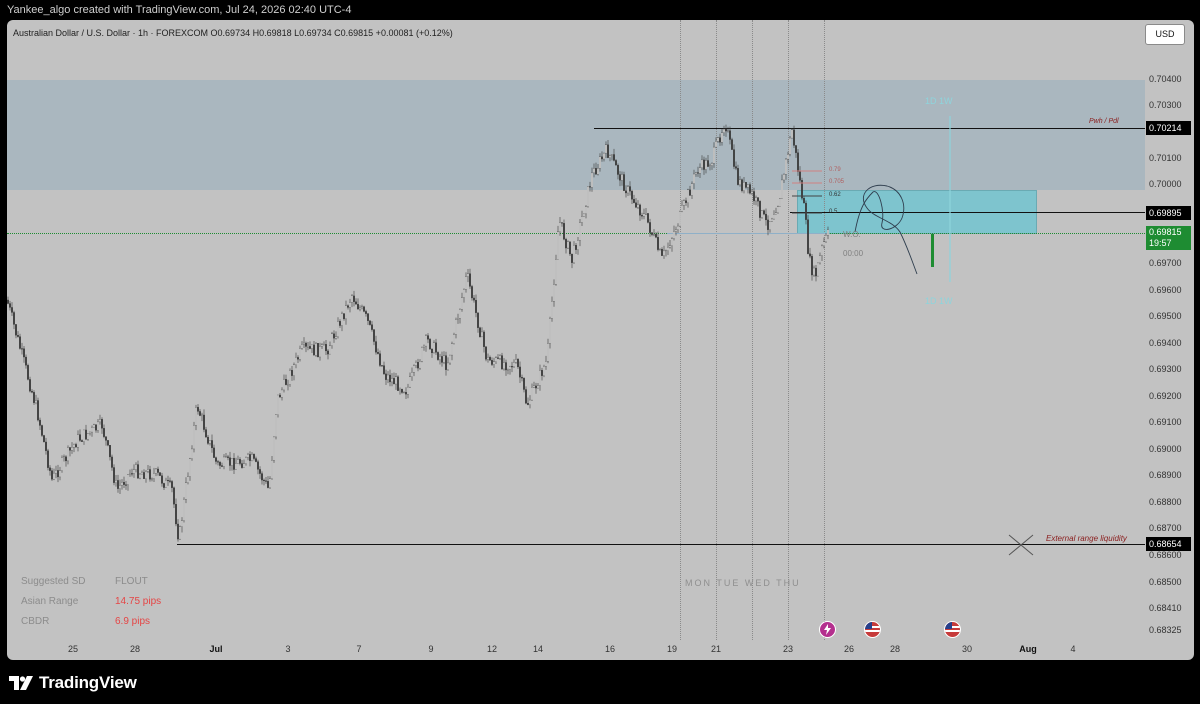 This screenshot has height=704, width=1200. I want to click on projection-scribble, so click(886, 229).